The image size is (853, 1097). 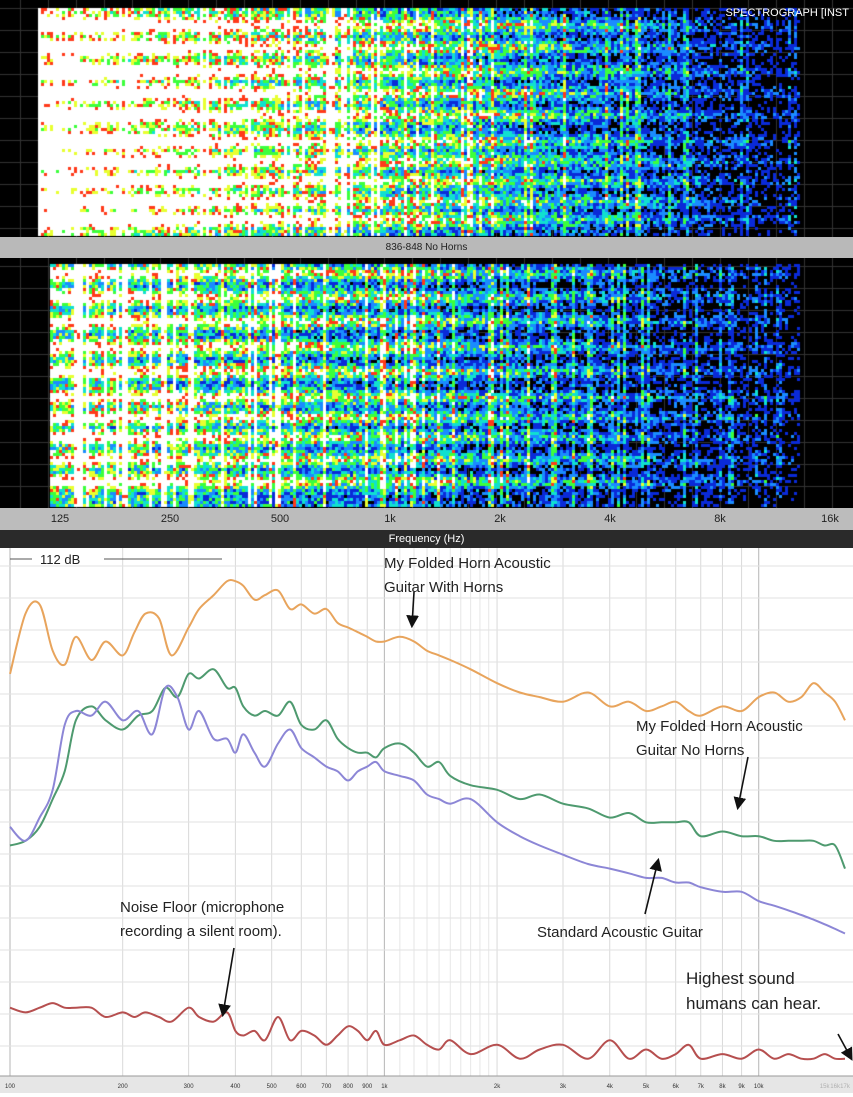 What do you see at coordinates (390, 519) in the screenshot?
I see `frequency-tick-label: 1k` at bounding box center [390, 519].